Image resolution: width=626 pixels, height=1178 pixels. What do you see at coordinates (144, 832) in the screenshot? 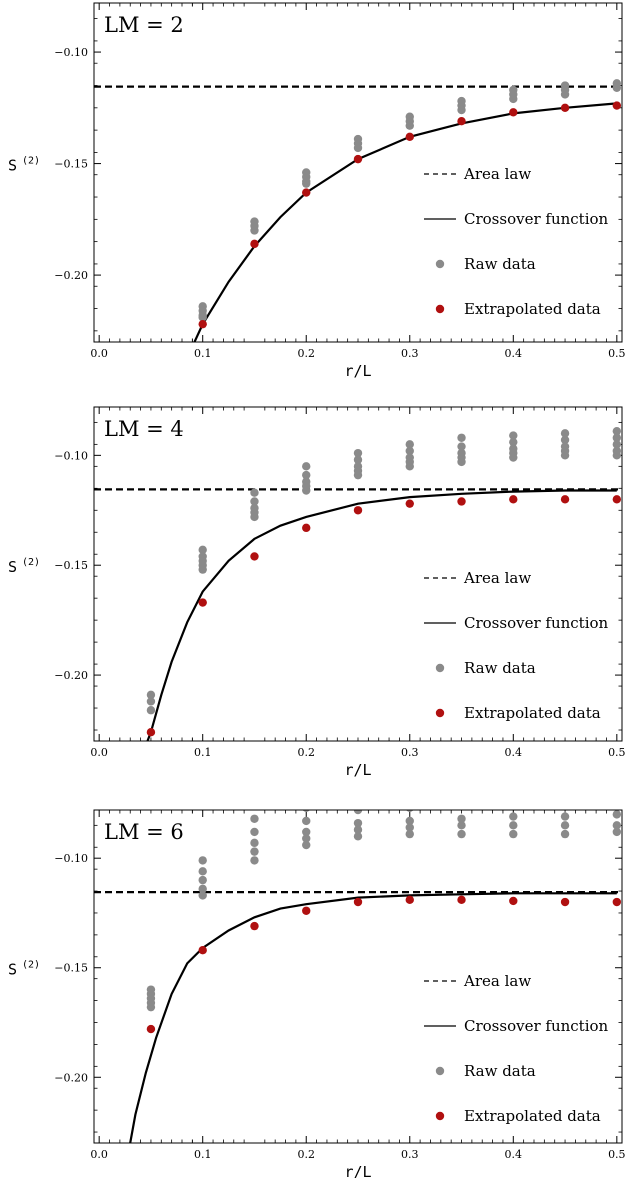
I see `panel-title: LM = 6` at bounding box center [144, 832].